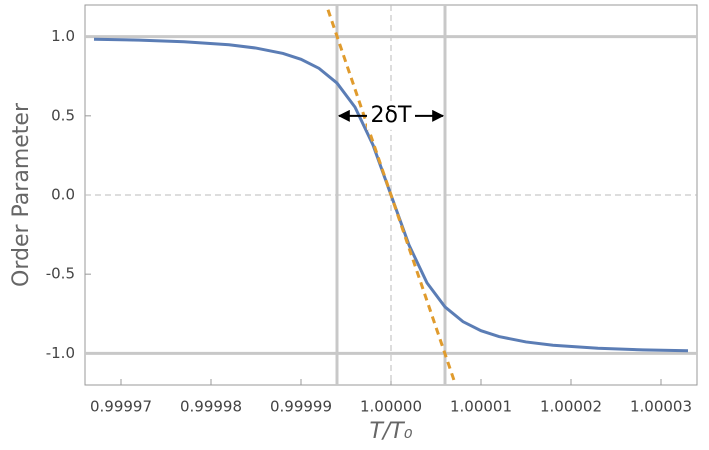 The height and width of the screenshot is (450, 709). What do you see at coordinates (63, 115) in the screenshot?
I see `y-tick-label: 0.5` at bounding box center [63, 115].